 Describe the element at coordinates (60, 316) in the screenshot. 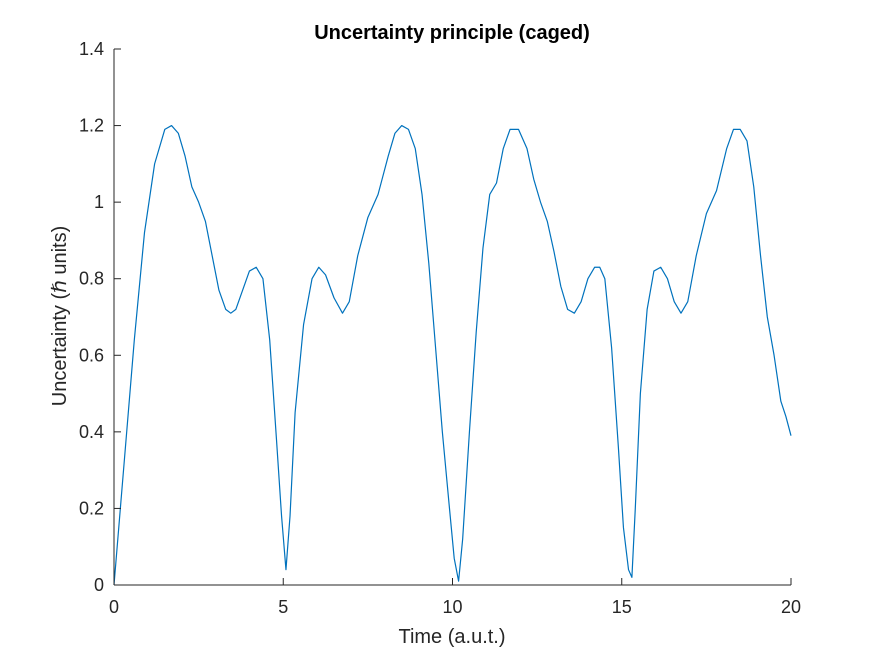

I see `y-axis-label: Uncertainty (ℏ units)` at that location.